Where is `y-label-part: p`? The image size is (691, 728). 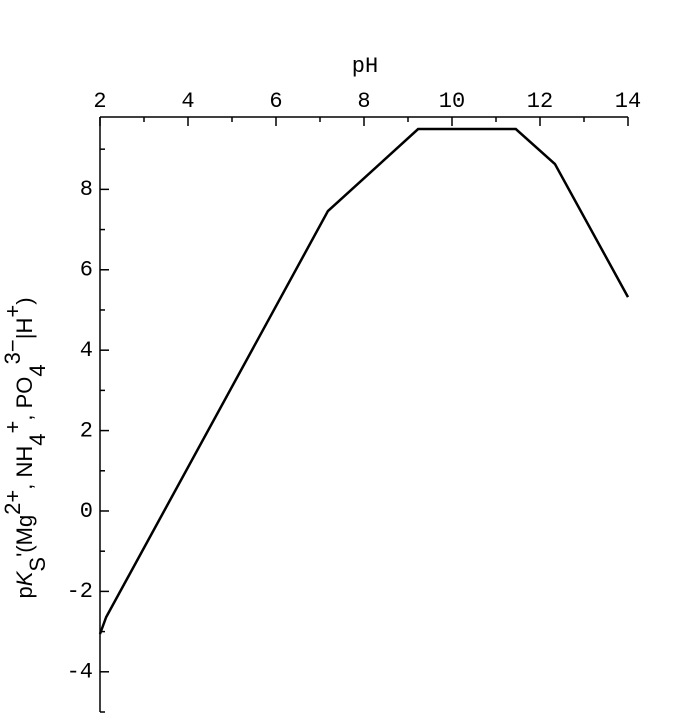 y-label-part: p is located at coordinates (24, 592).